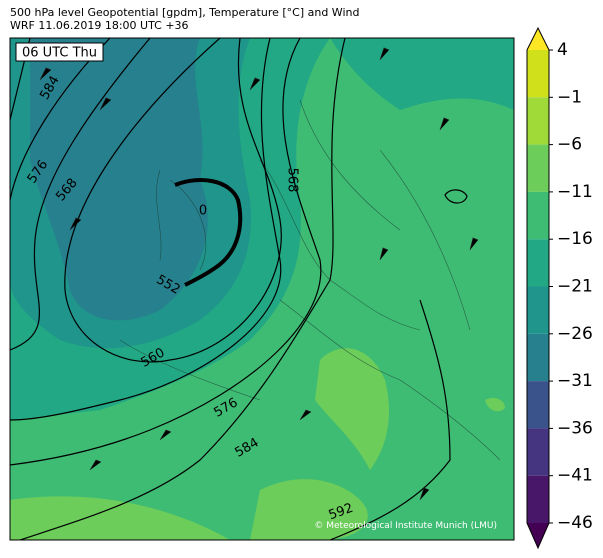 Image resolution: width=603 pixels, height=558 pixels. Describe the element at coordinates (538, 535) in the screenshot. I see `colorbar-extend-bottom` at that location.